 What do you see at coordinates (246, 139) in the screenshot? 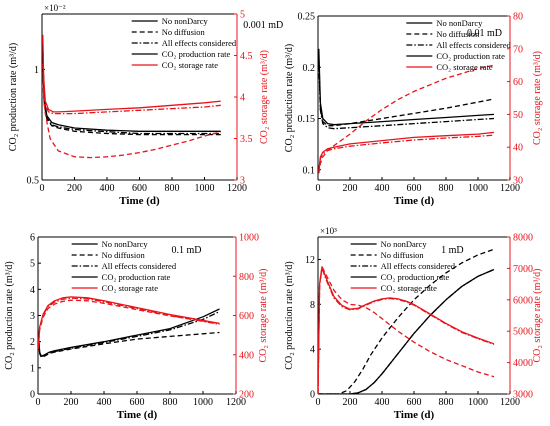
I see `y-right-tick-label: 3.5` at bounding box center [246, 139].